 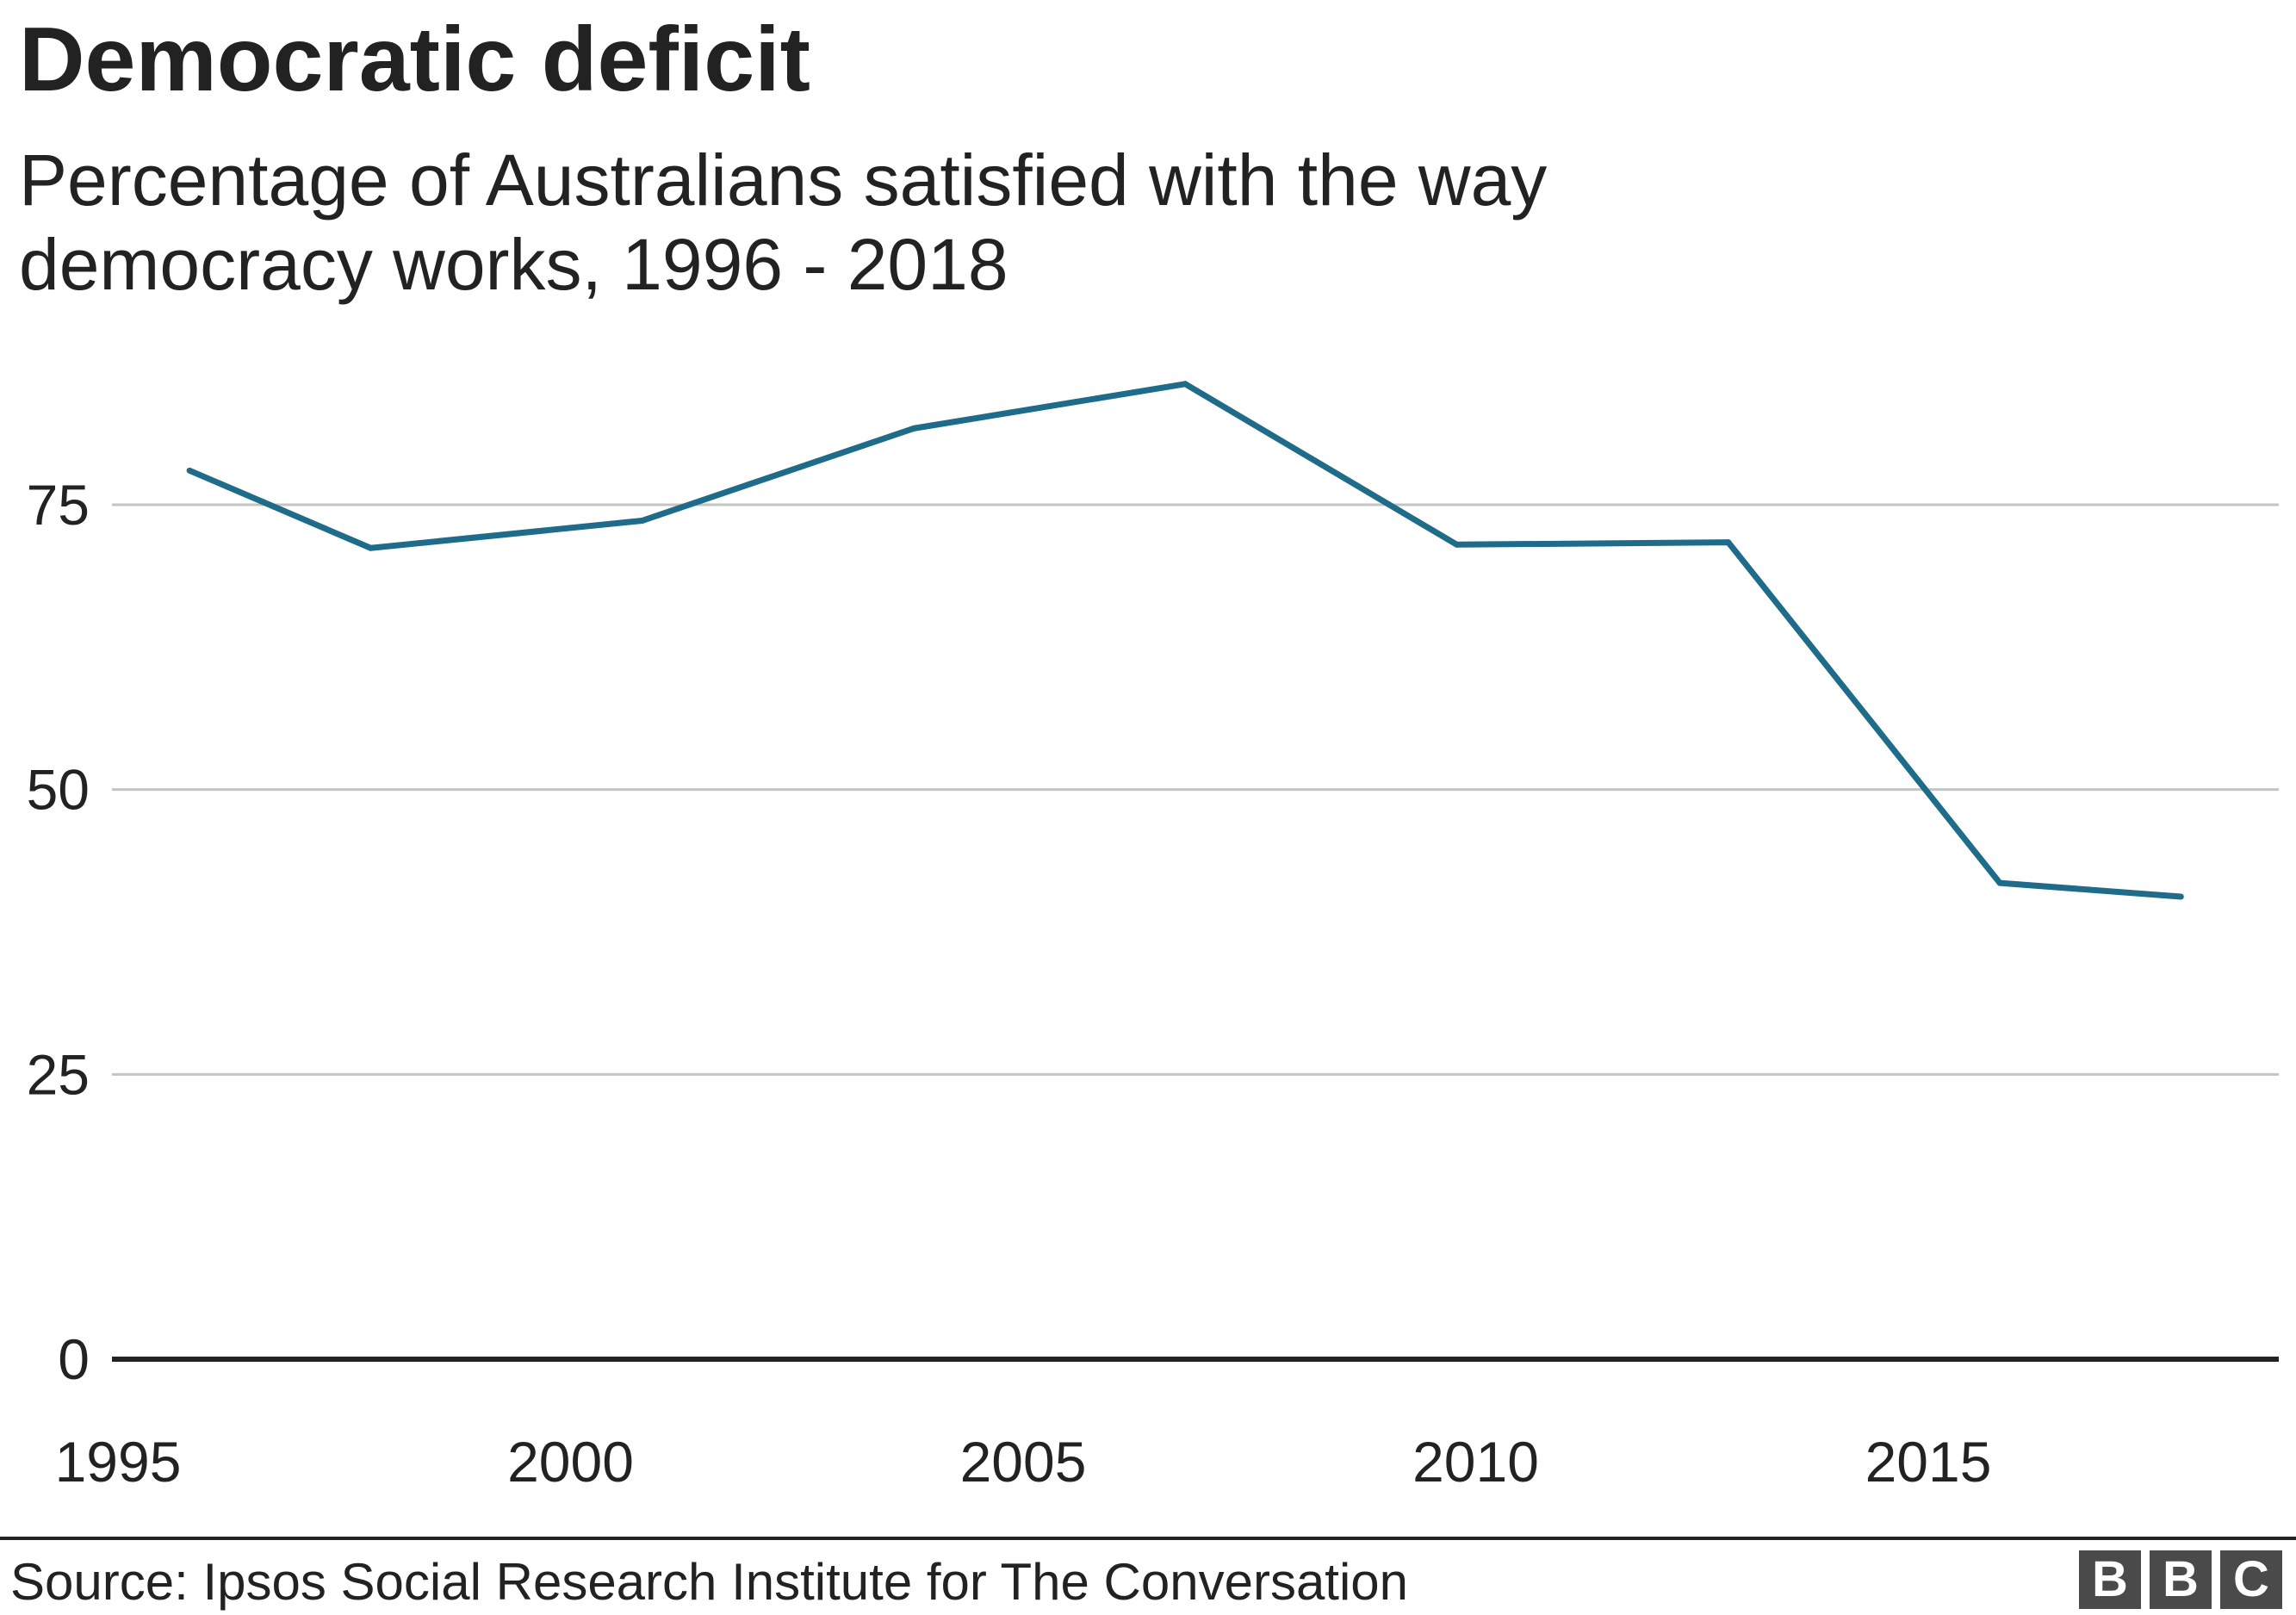 What do you see at coordinates (2251, 1579) in the screenshot?
I see `bbc-logo-letter: C` at bounding box center [2251, 1579].